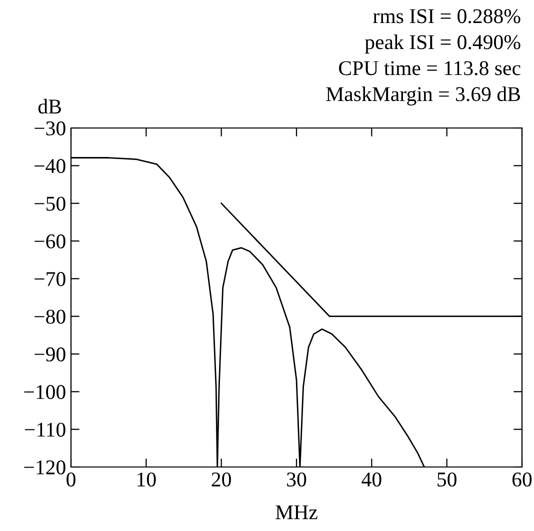 This screenshot has height=531, width=534. What do you see at coordinates (45, 467) in the screenshot?
I see `y-tick-label: −120` at bounding box center [45, 467].